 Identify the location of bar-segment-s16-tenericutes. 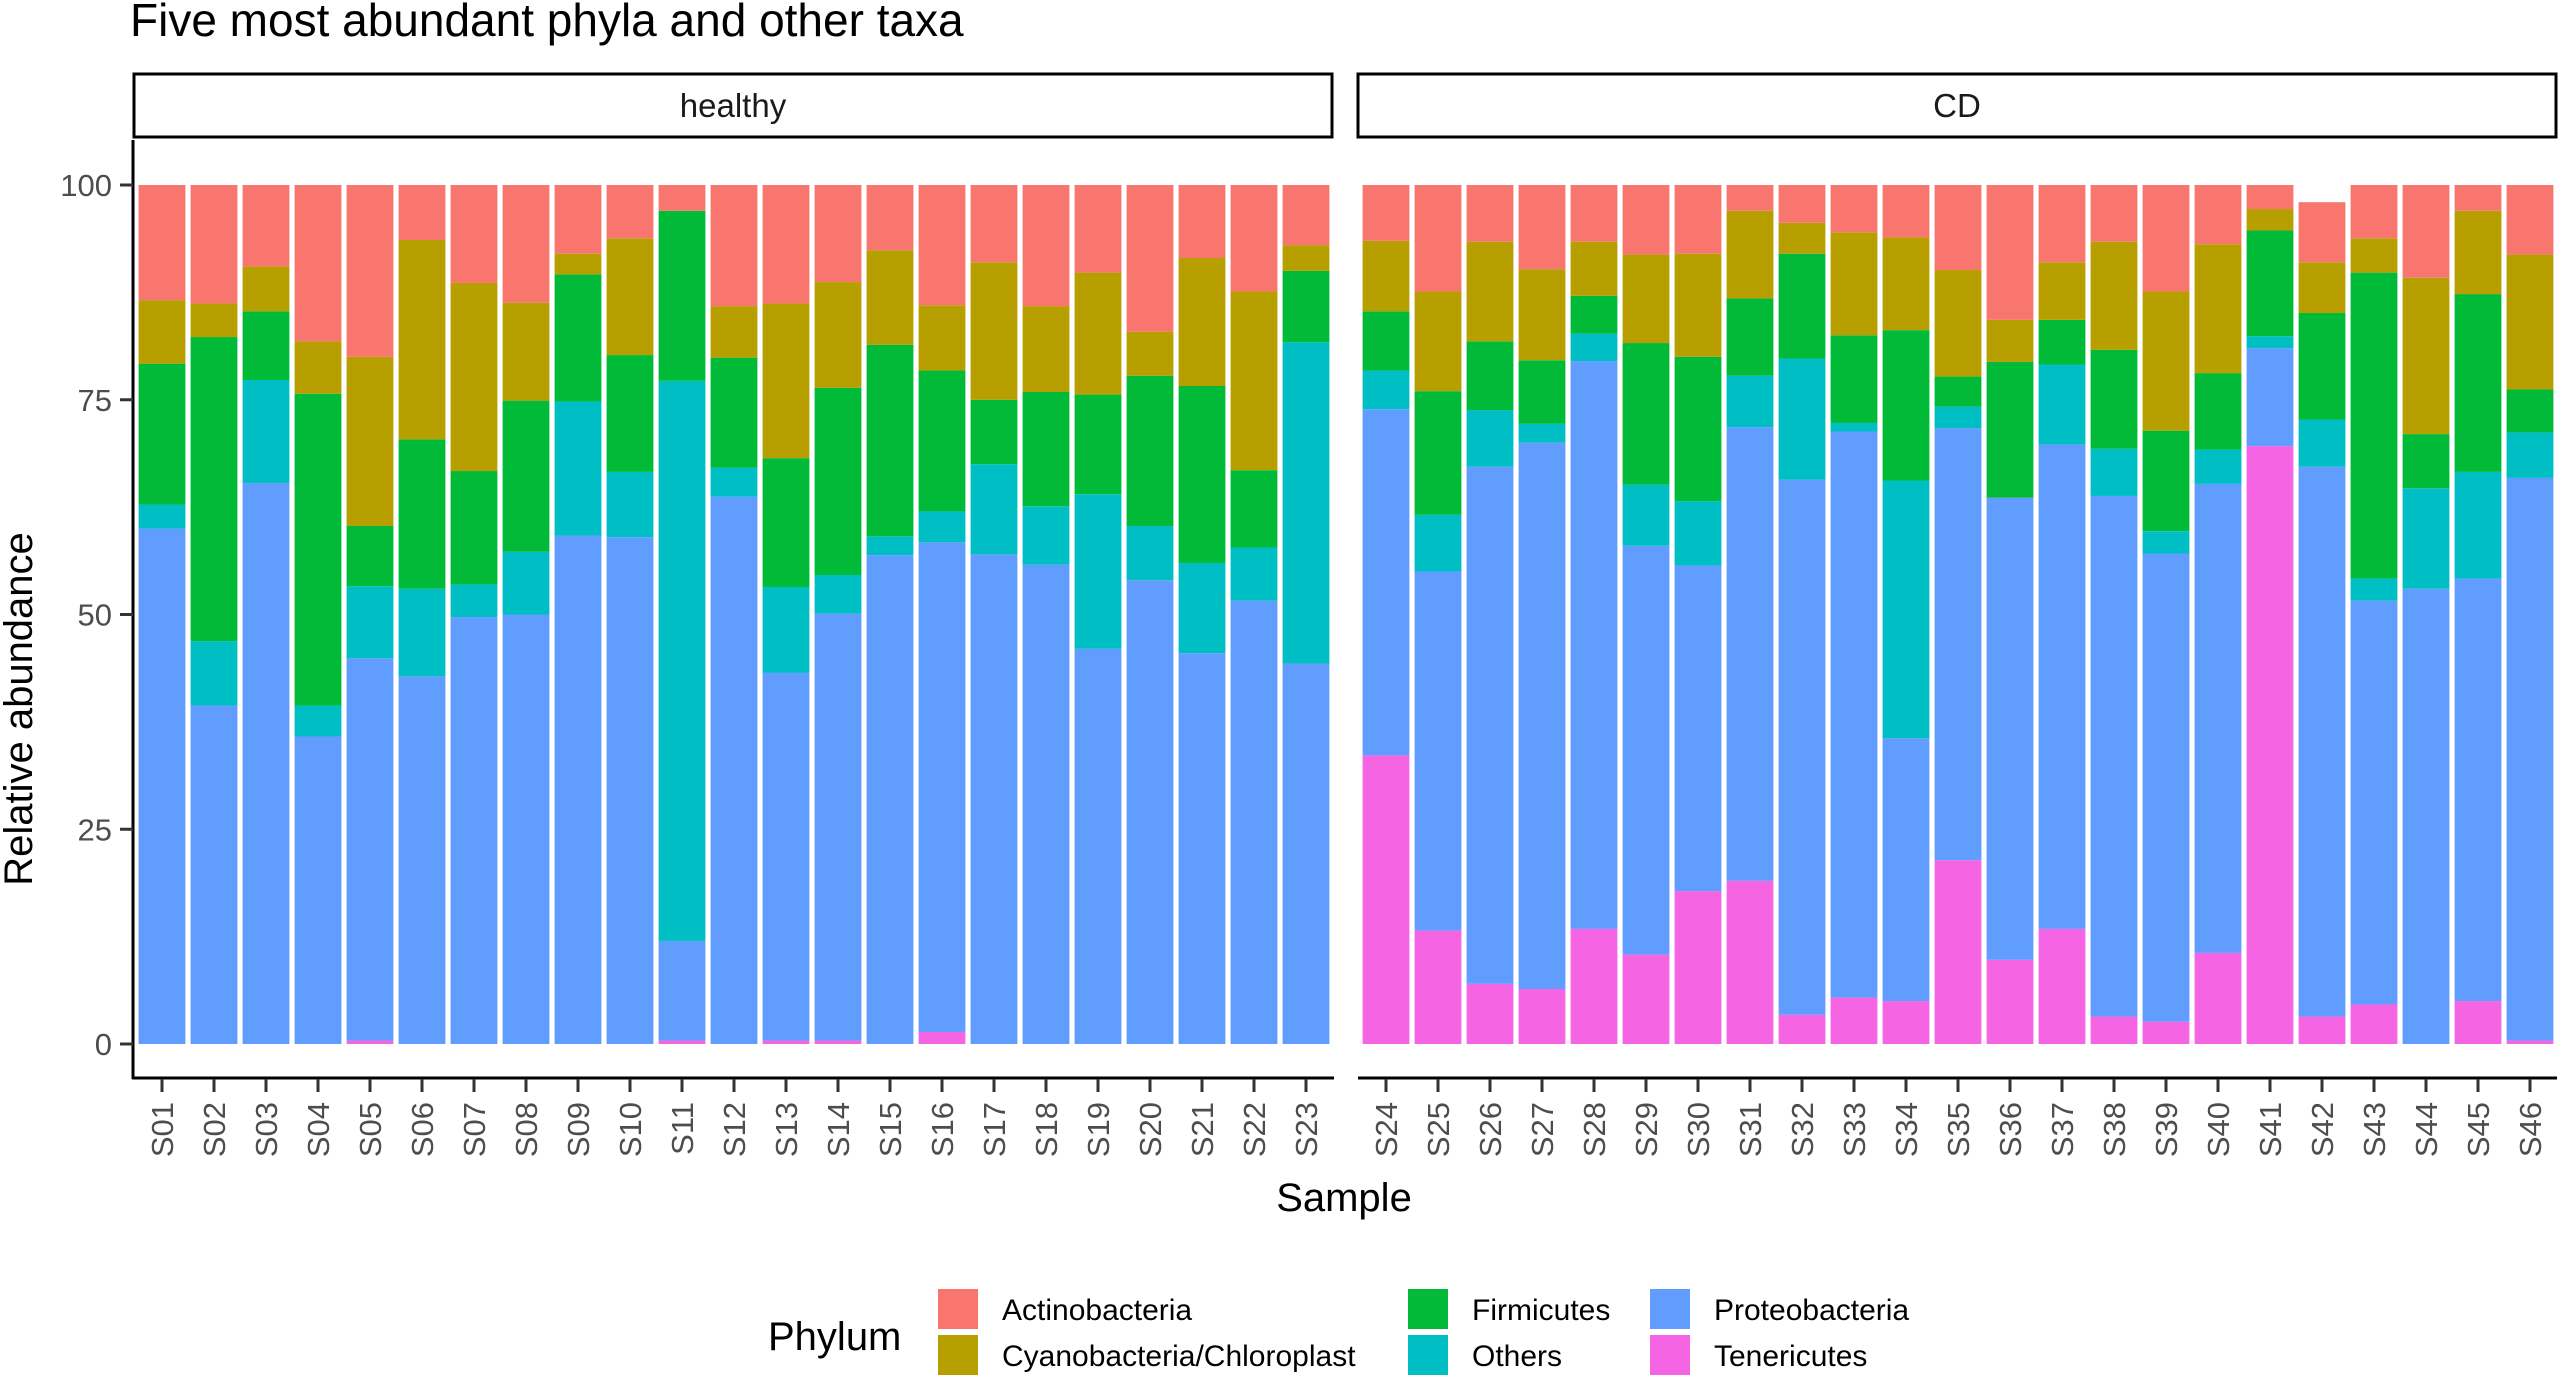
(942, 1037).